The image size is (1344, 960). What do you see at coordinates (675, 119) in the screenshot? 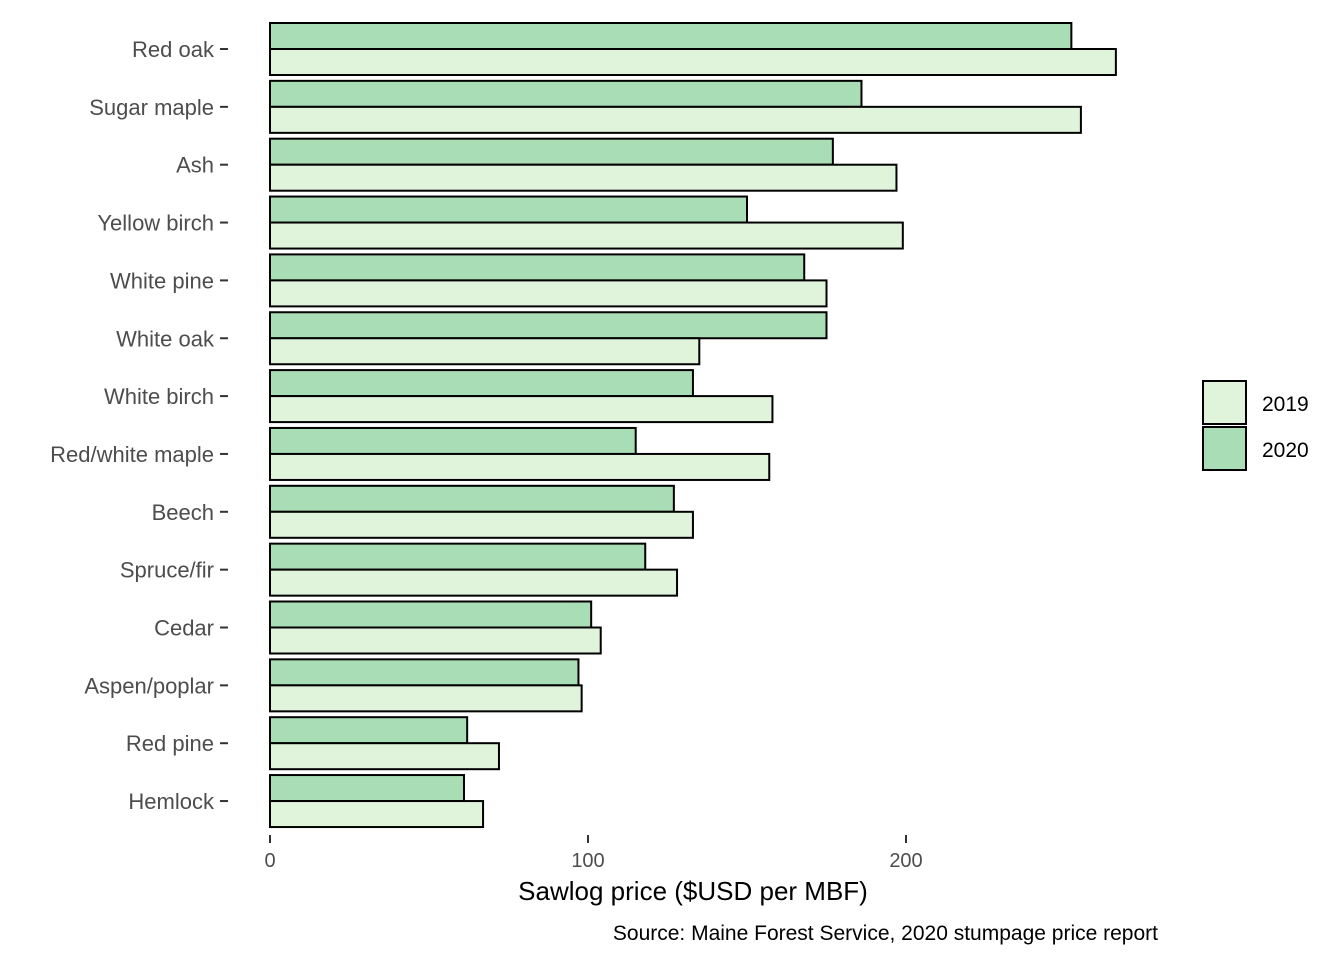
I see `bar-sugar-maple-2019` at bounding box center [675, 119].